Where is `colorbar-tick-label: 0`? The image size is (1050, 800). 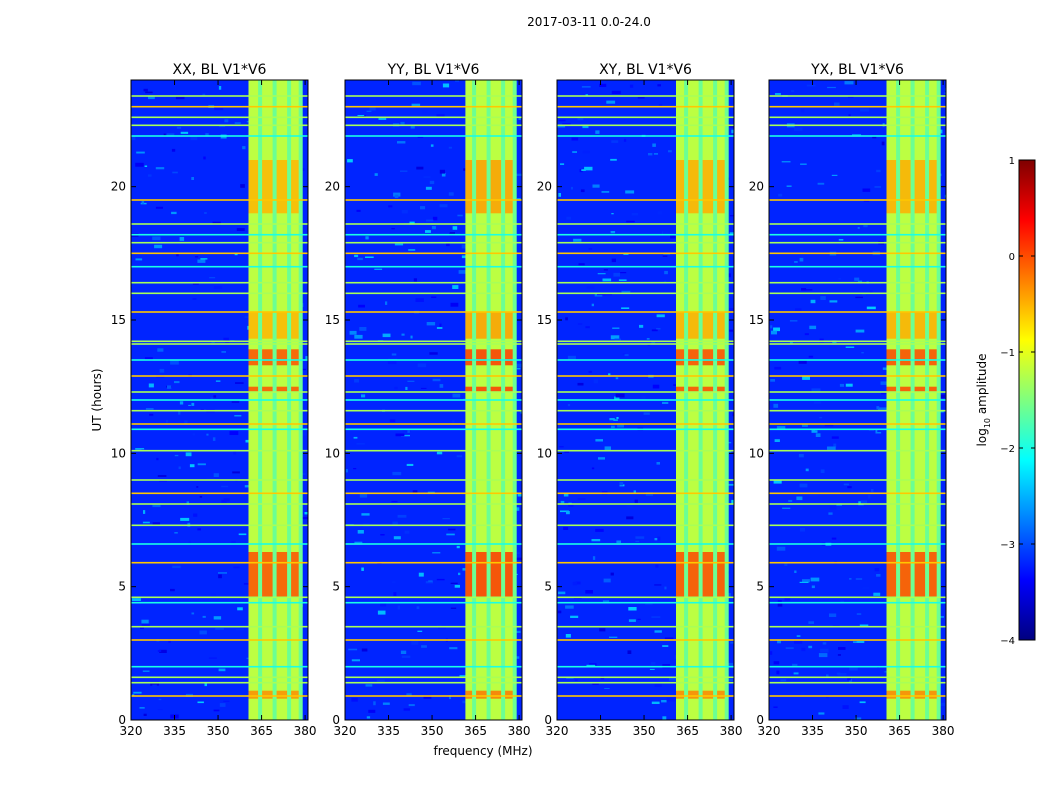 colorbar-tick-label: 0 is located at coordinates (1012, 257).